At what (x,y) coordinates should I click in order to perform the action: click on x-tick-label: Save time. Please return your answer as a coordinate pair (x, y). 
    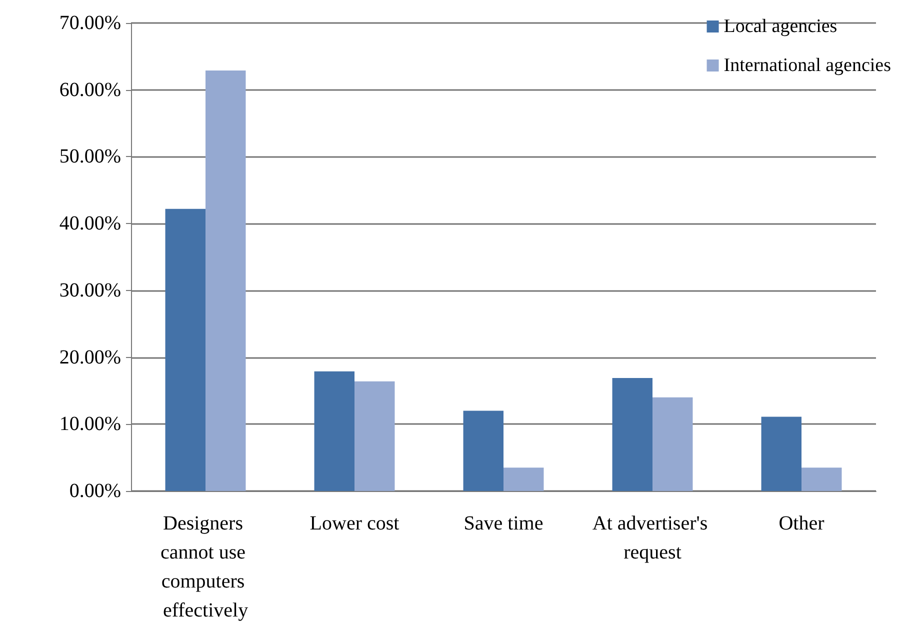
    Looking at the image, I should click on (504, 523).